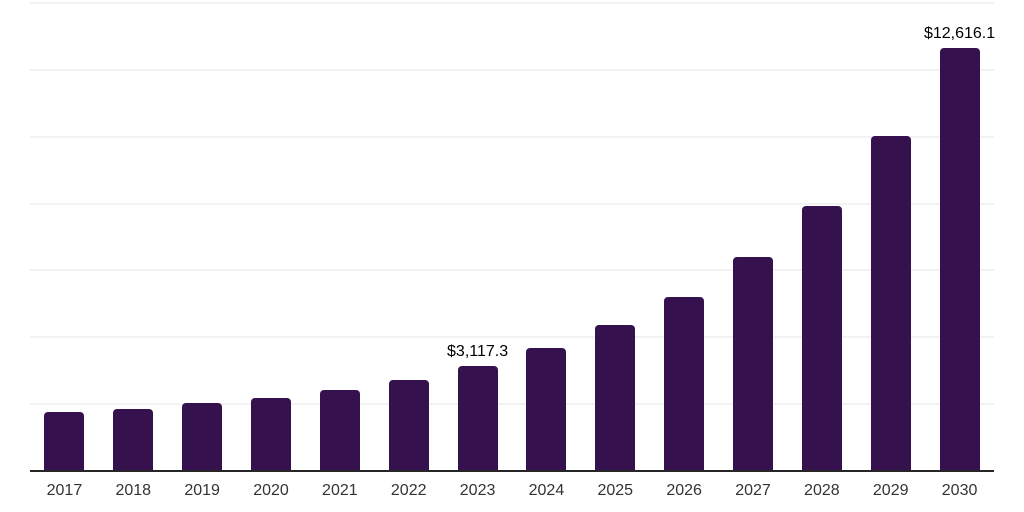  I want to click on bar-2022, so click(408, 425).